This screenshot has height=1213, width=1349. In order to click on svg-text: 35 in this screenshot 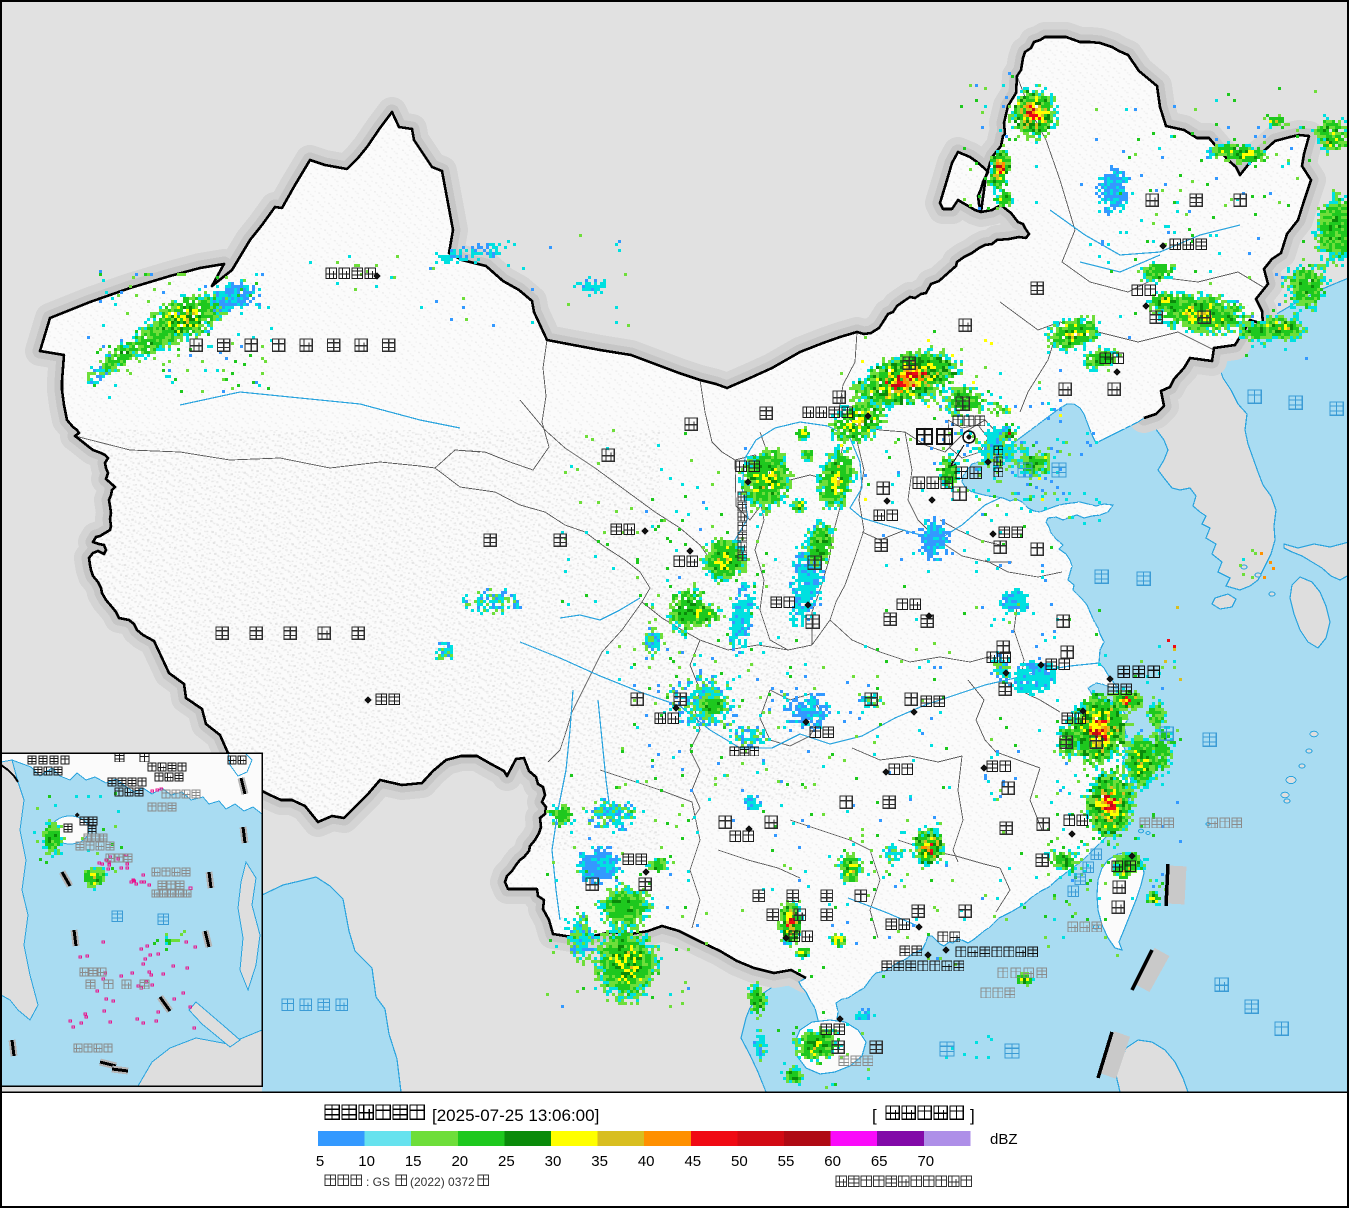, I will do `click(599, 1161)`.